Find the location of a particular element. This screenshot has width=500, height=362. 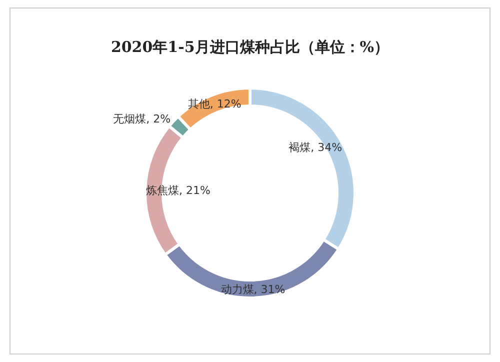

slice-label: 动力煤, 31% is located at coordinates (253, 289).